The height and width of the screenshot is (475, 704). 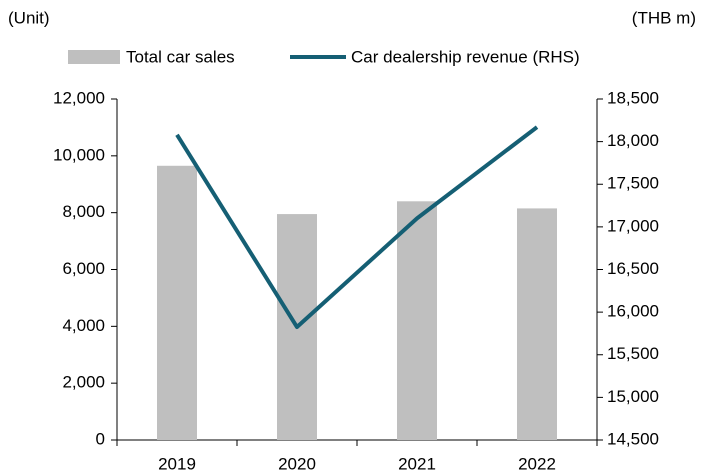 What do you see at coordinates (79, 154) in the screenshot?
I see `y-tick-label: 10,000` at bounding box center [79, 154].